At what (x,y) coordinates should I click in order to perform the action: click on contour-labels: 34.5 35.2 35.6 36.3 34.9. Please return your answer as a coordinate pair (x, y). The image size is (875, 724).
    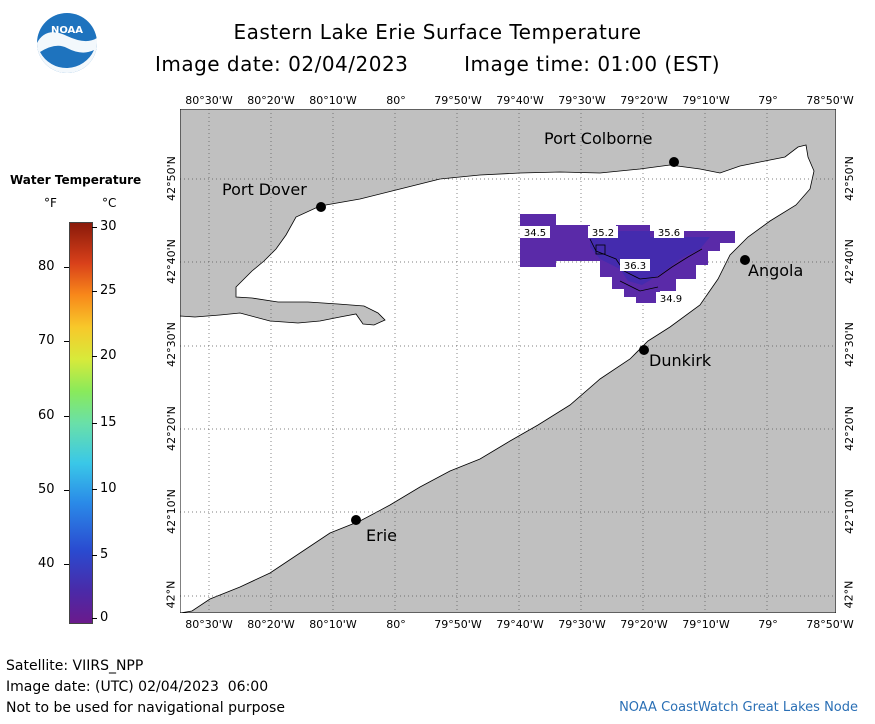
    Looking at the image, I should click on (603, 265).